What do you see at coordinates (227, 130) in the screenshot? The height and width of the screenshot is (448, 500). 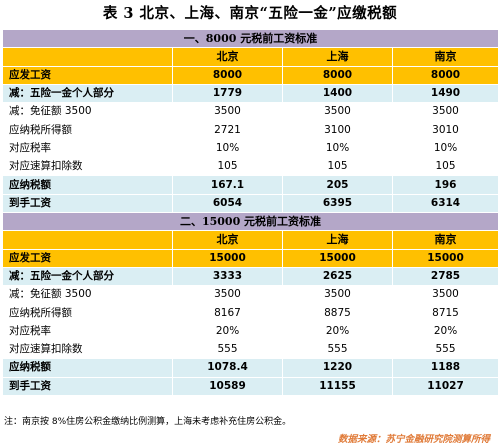 I see `table-cell: 2721` at bounding box center [227, 130].